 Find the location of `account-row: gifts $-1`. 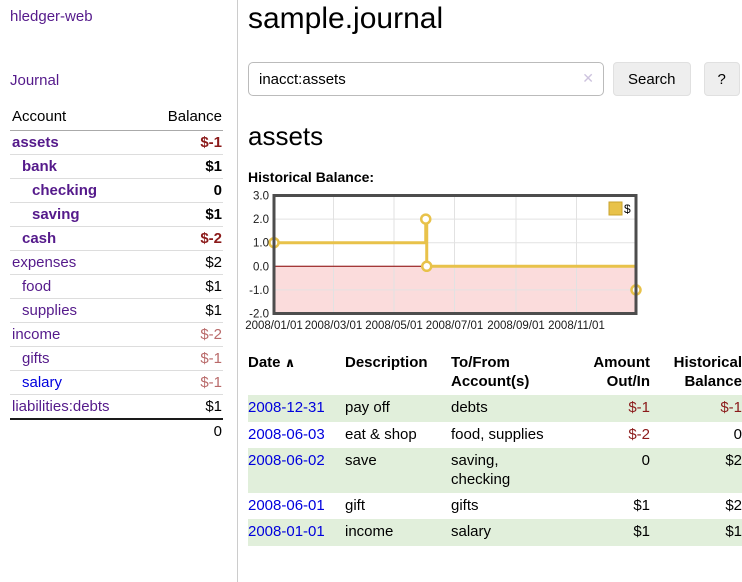

account-row: gifts $-1 is located at coordinates (116, 358).